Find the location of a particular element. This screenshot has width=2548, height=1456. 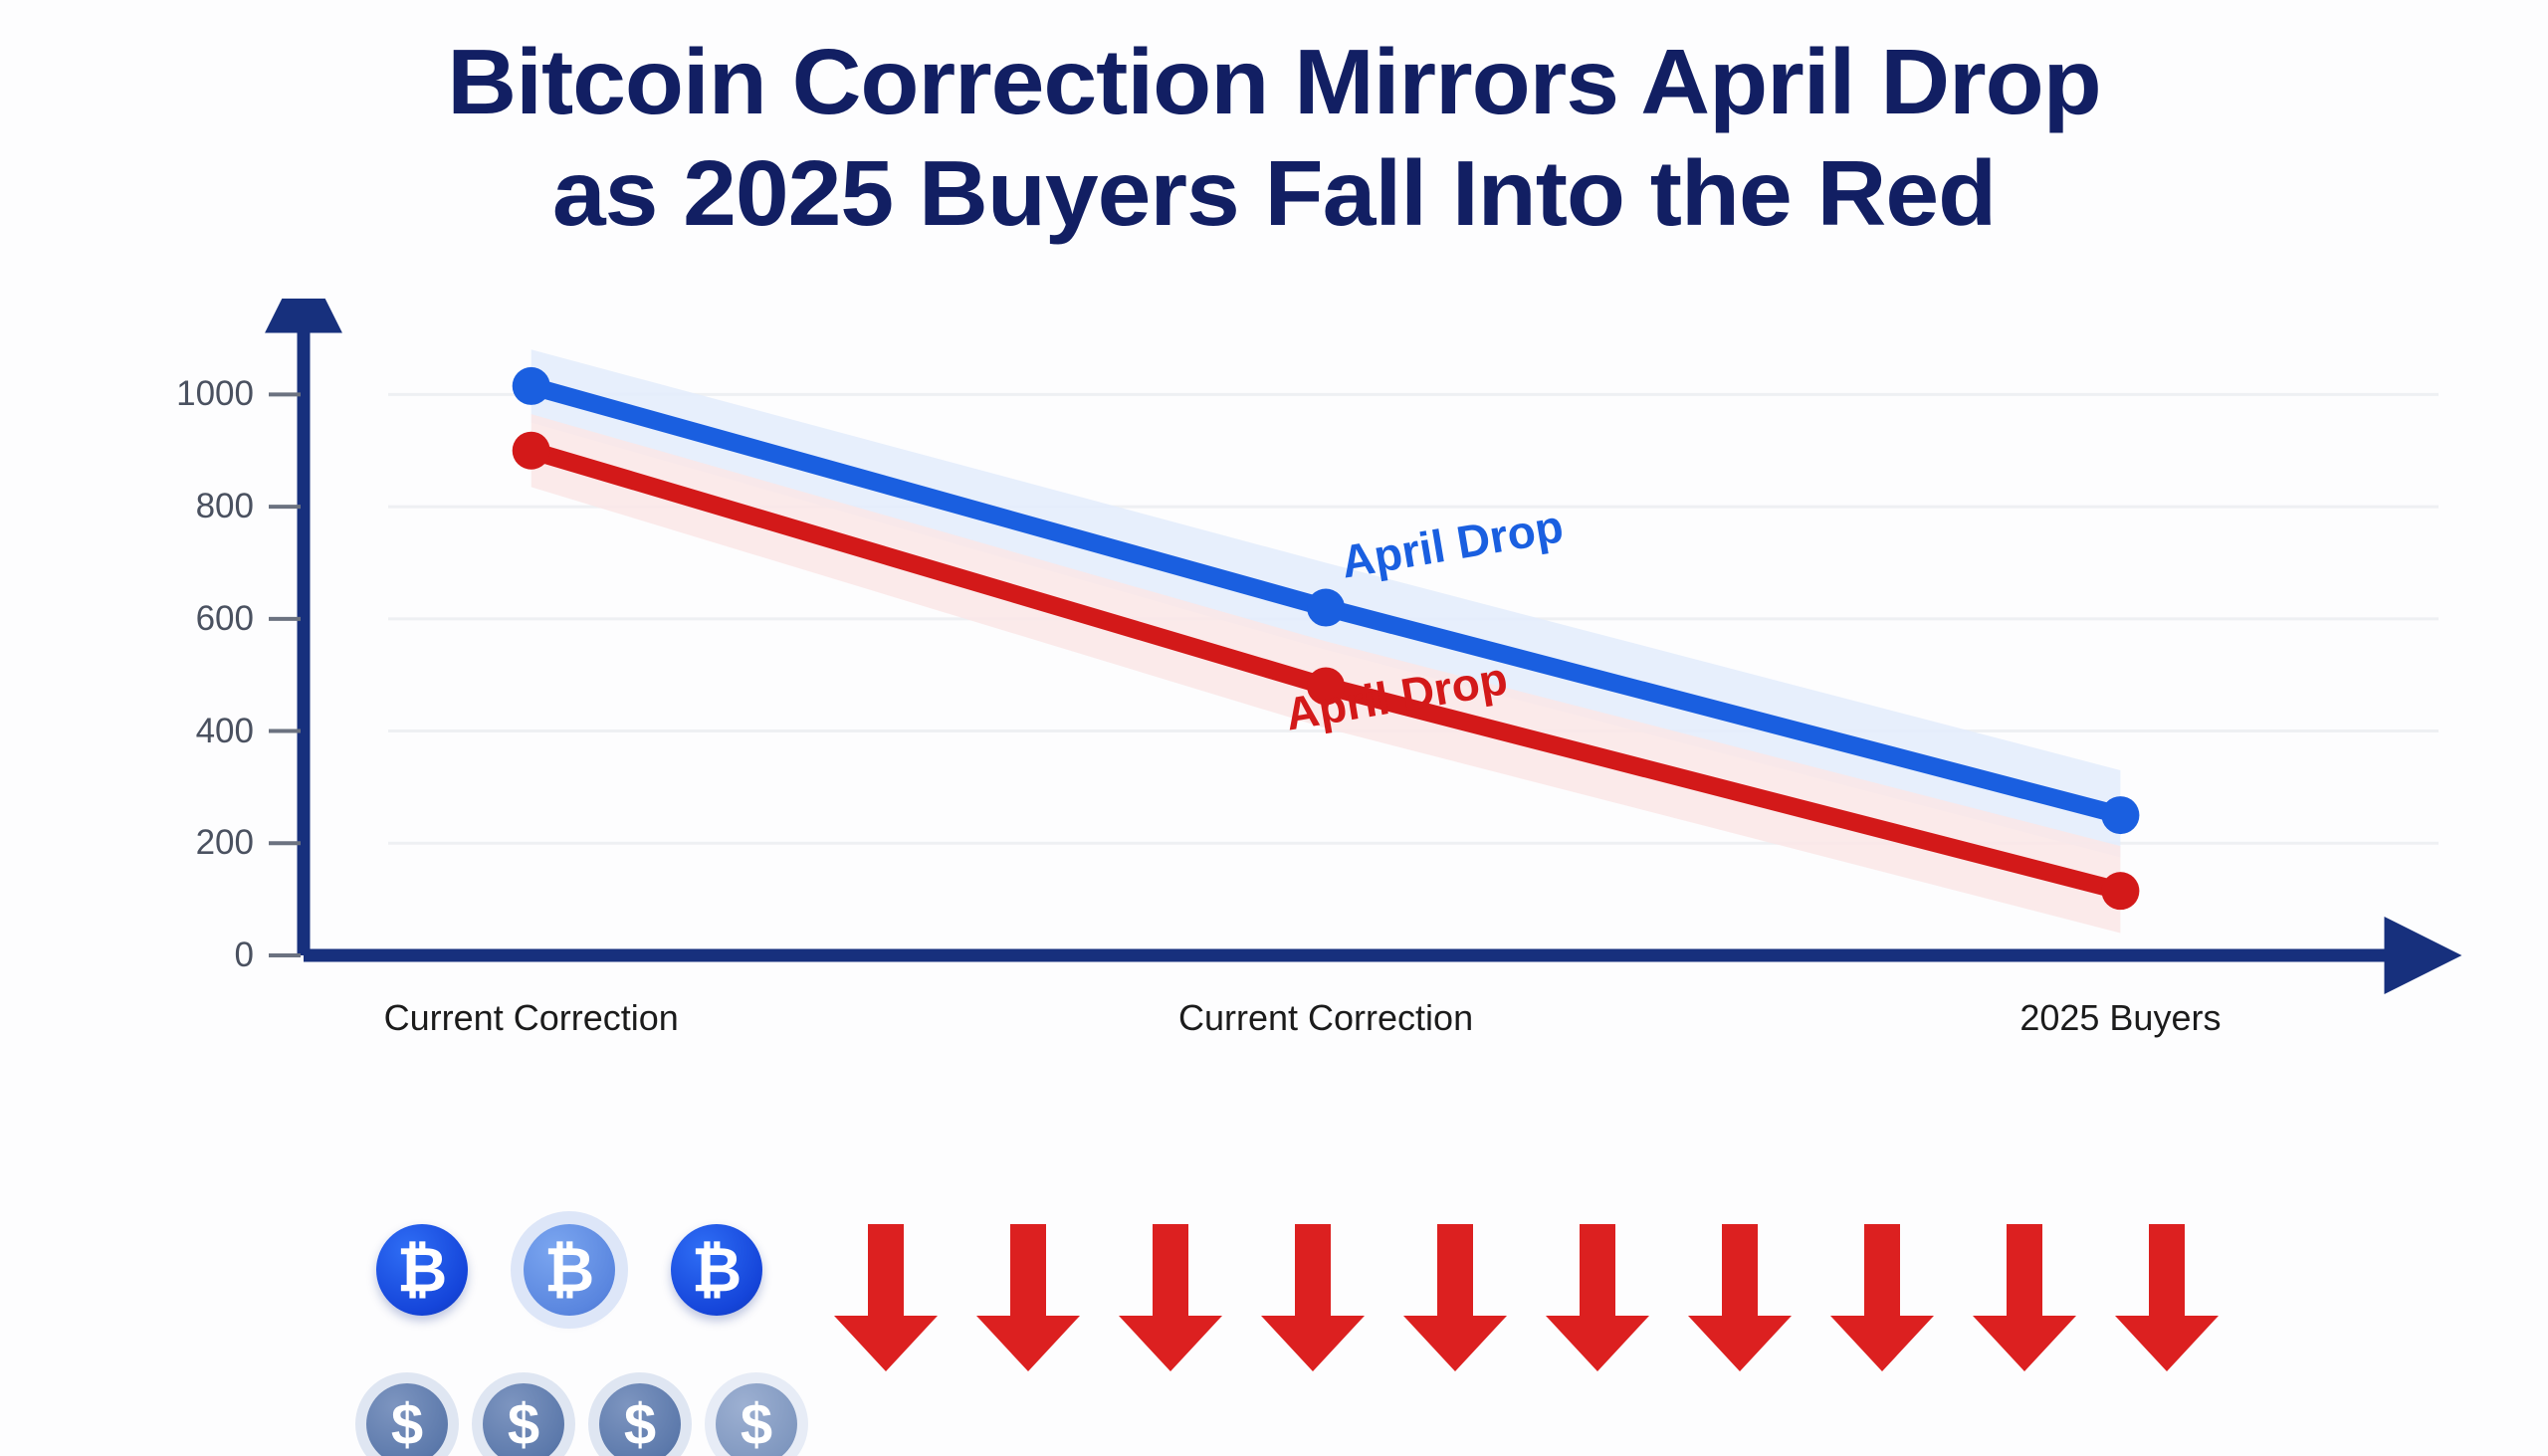

y-tick-label: 200 is located at coordinates (224, 843).